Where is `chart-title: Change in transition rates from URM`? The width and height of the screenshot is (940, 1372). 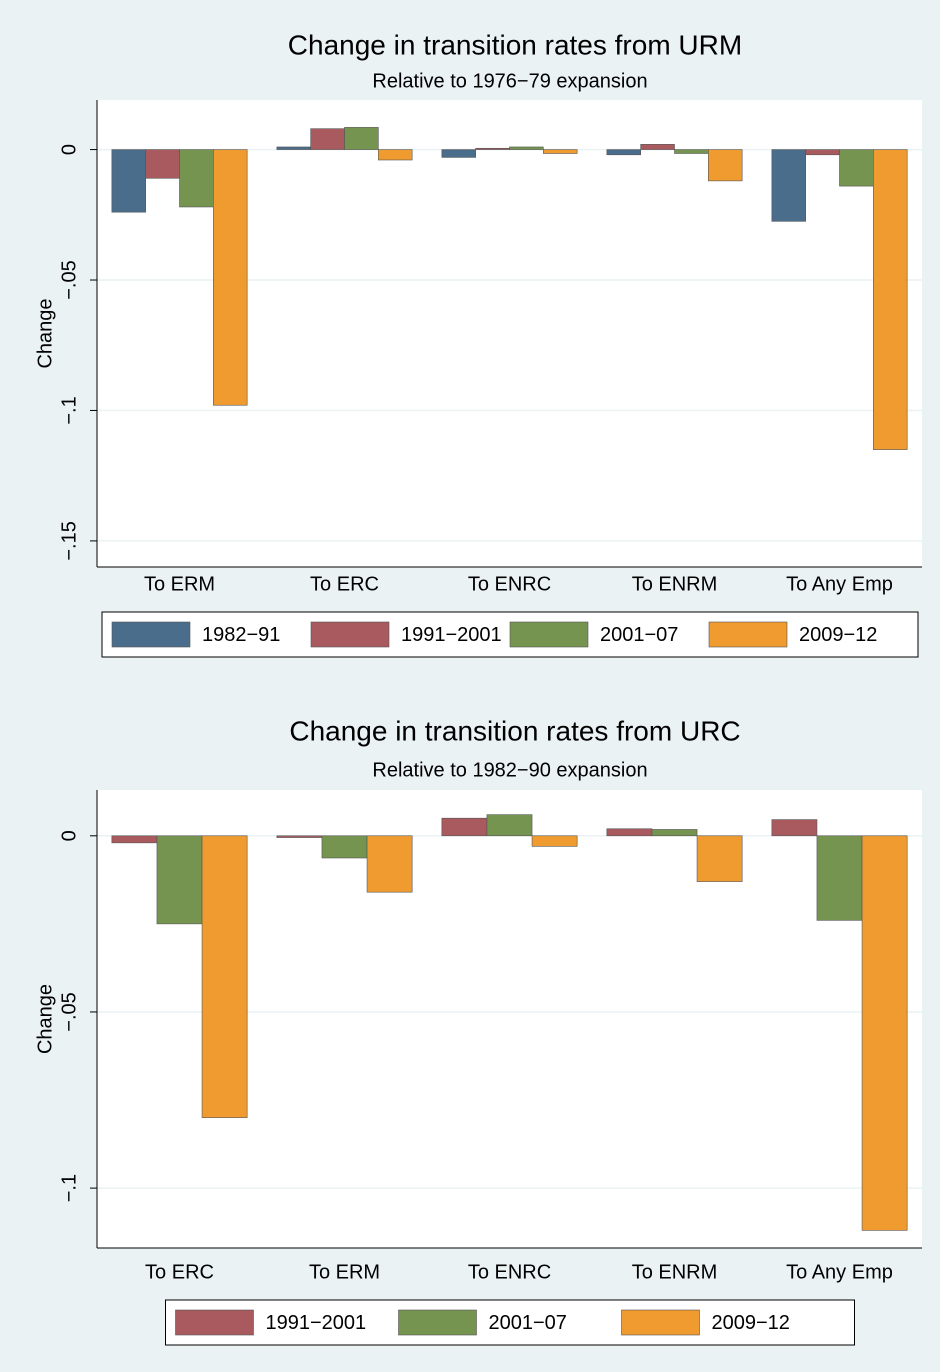 chart-title: Change in transition rates from URM is located at coordinates (515, 44).